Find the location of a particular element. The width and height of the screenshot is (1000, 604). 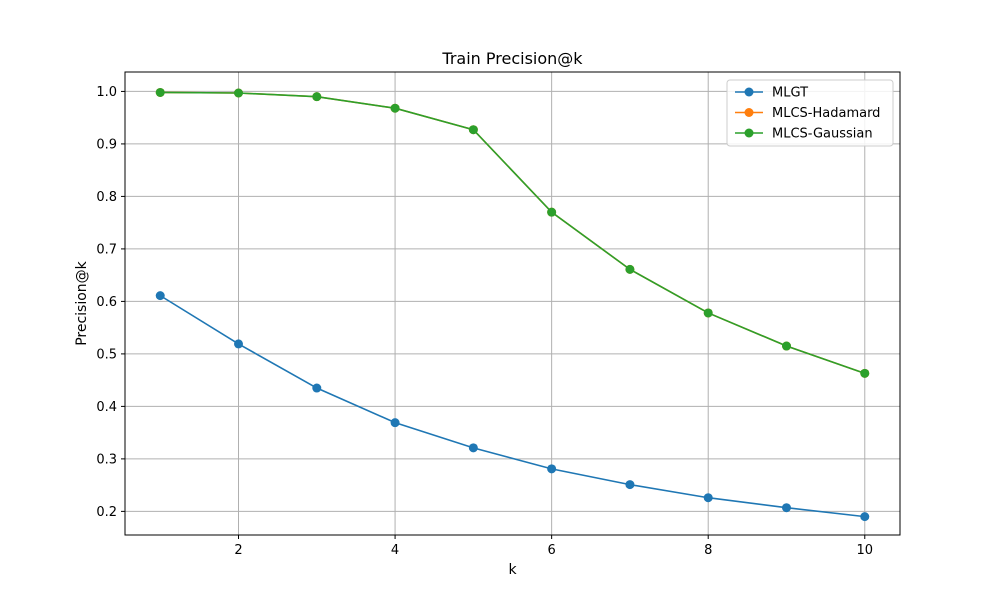

legend: MLGT MLCS-Hadamard MLCS-Gaussian is located at coordinates (810, 113).